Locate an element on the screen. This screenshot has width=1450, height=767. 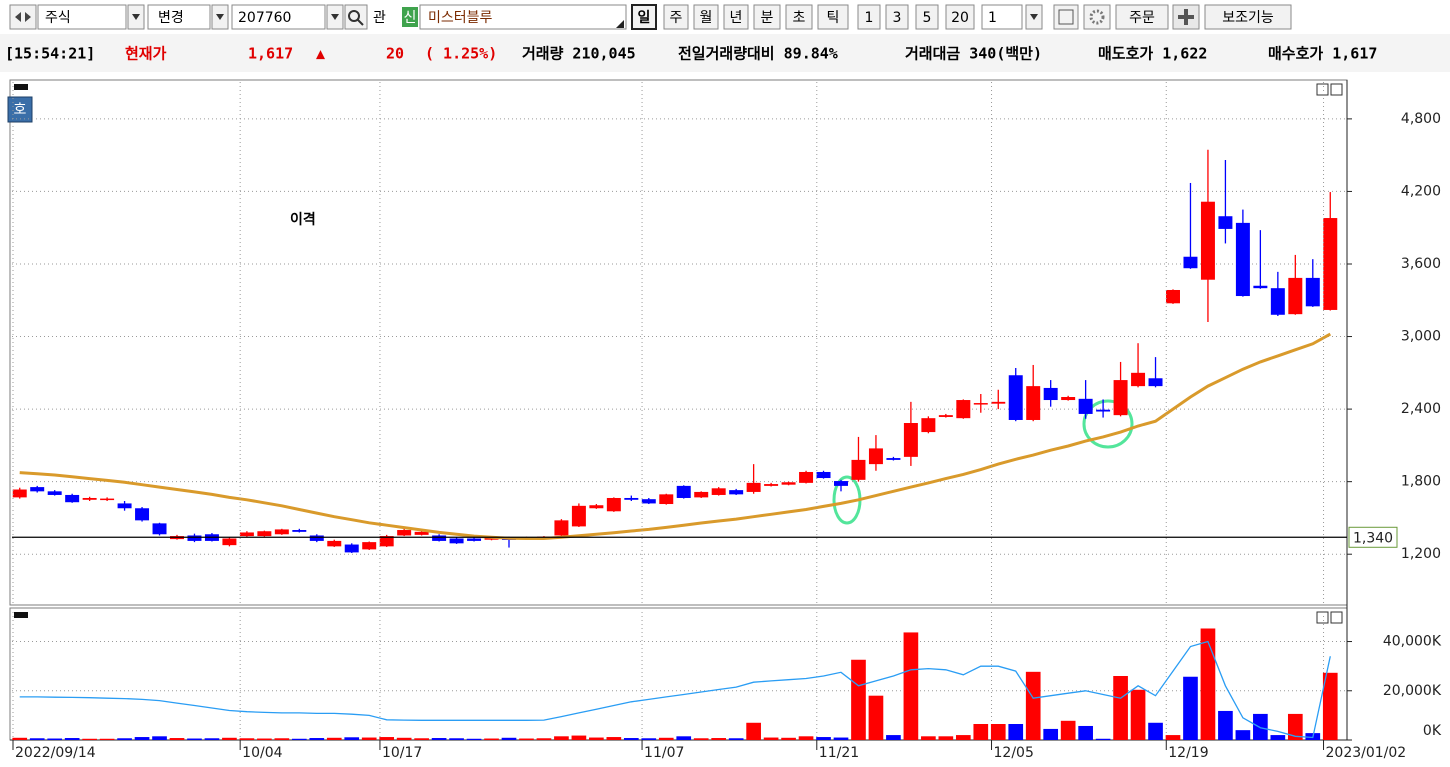
period-label: 주 is located at coordinates (676, 18).